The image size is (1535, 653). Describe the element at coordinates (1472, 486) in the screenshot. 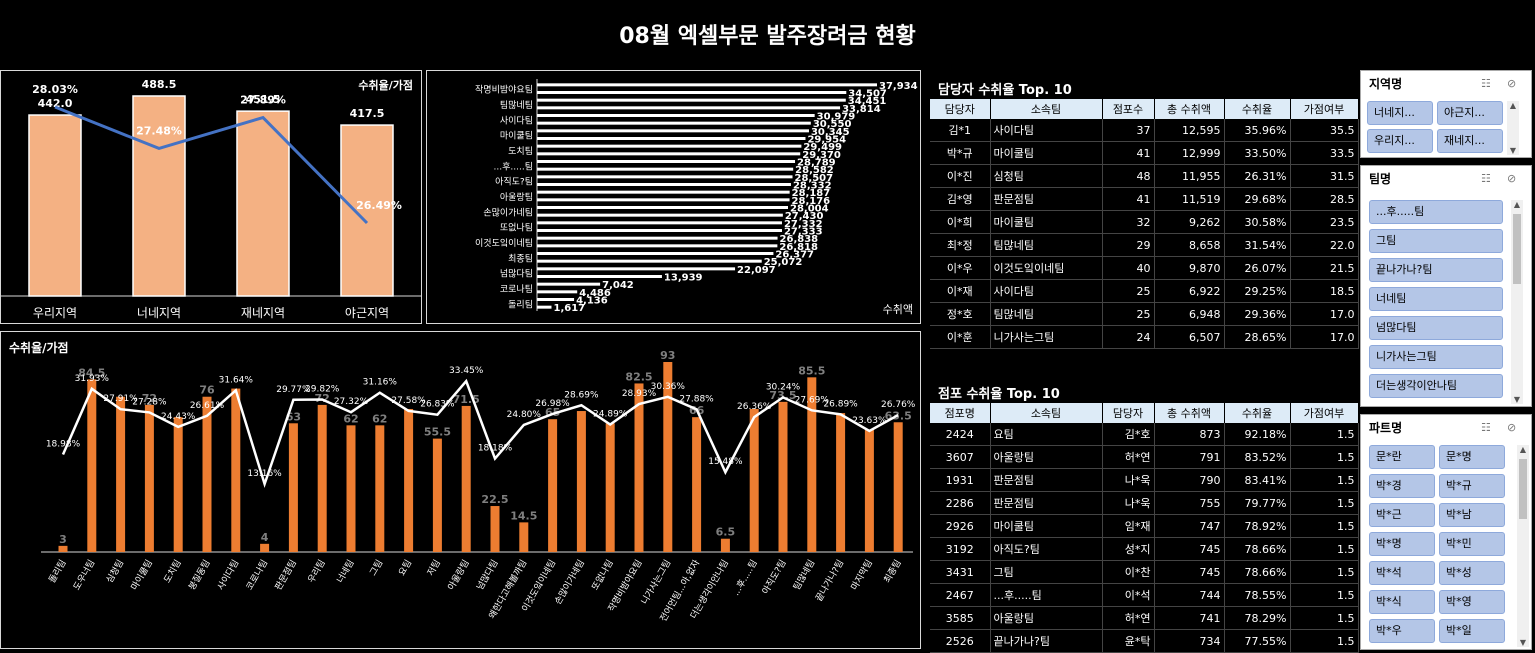

I see `slicer-item: 박*규` at that location.